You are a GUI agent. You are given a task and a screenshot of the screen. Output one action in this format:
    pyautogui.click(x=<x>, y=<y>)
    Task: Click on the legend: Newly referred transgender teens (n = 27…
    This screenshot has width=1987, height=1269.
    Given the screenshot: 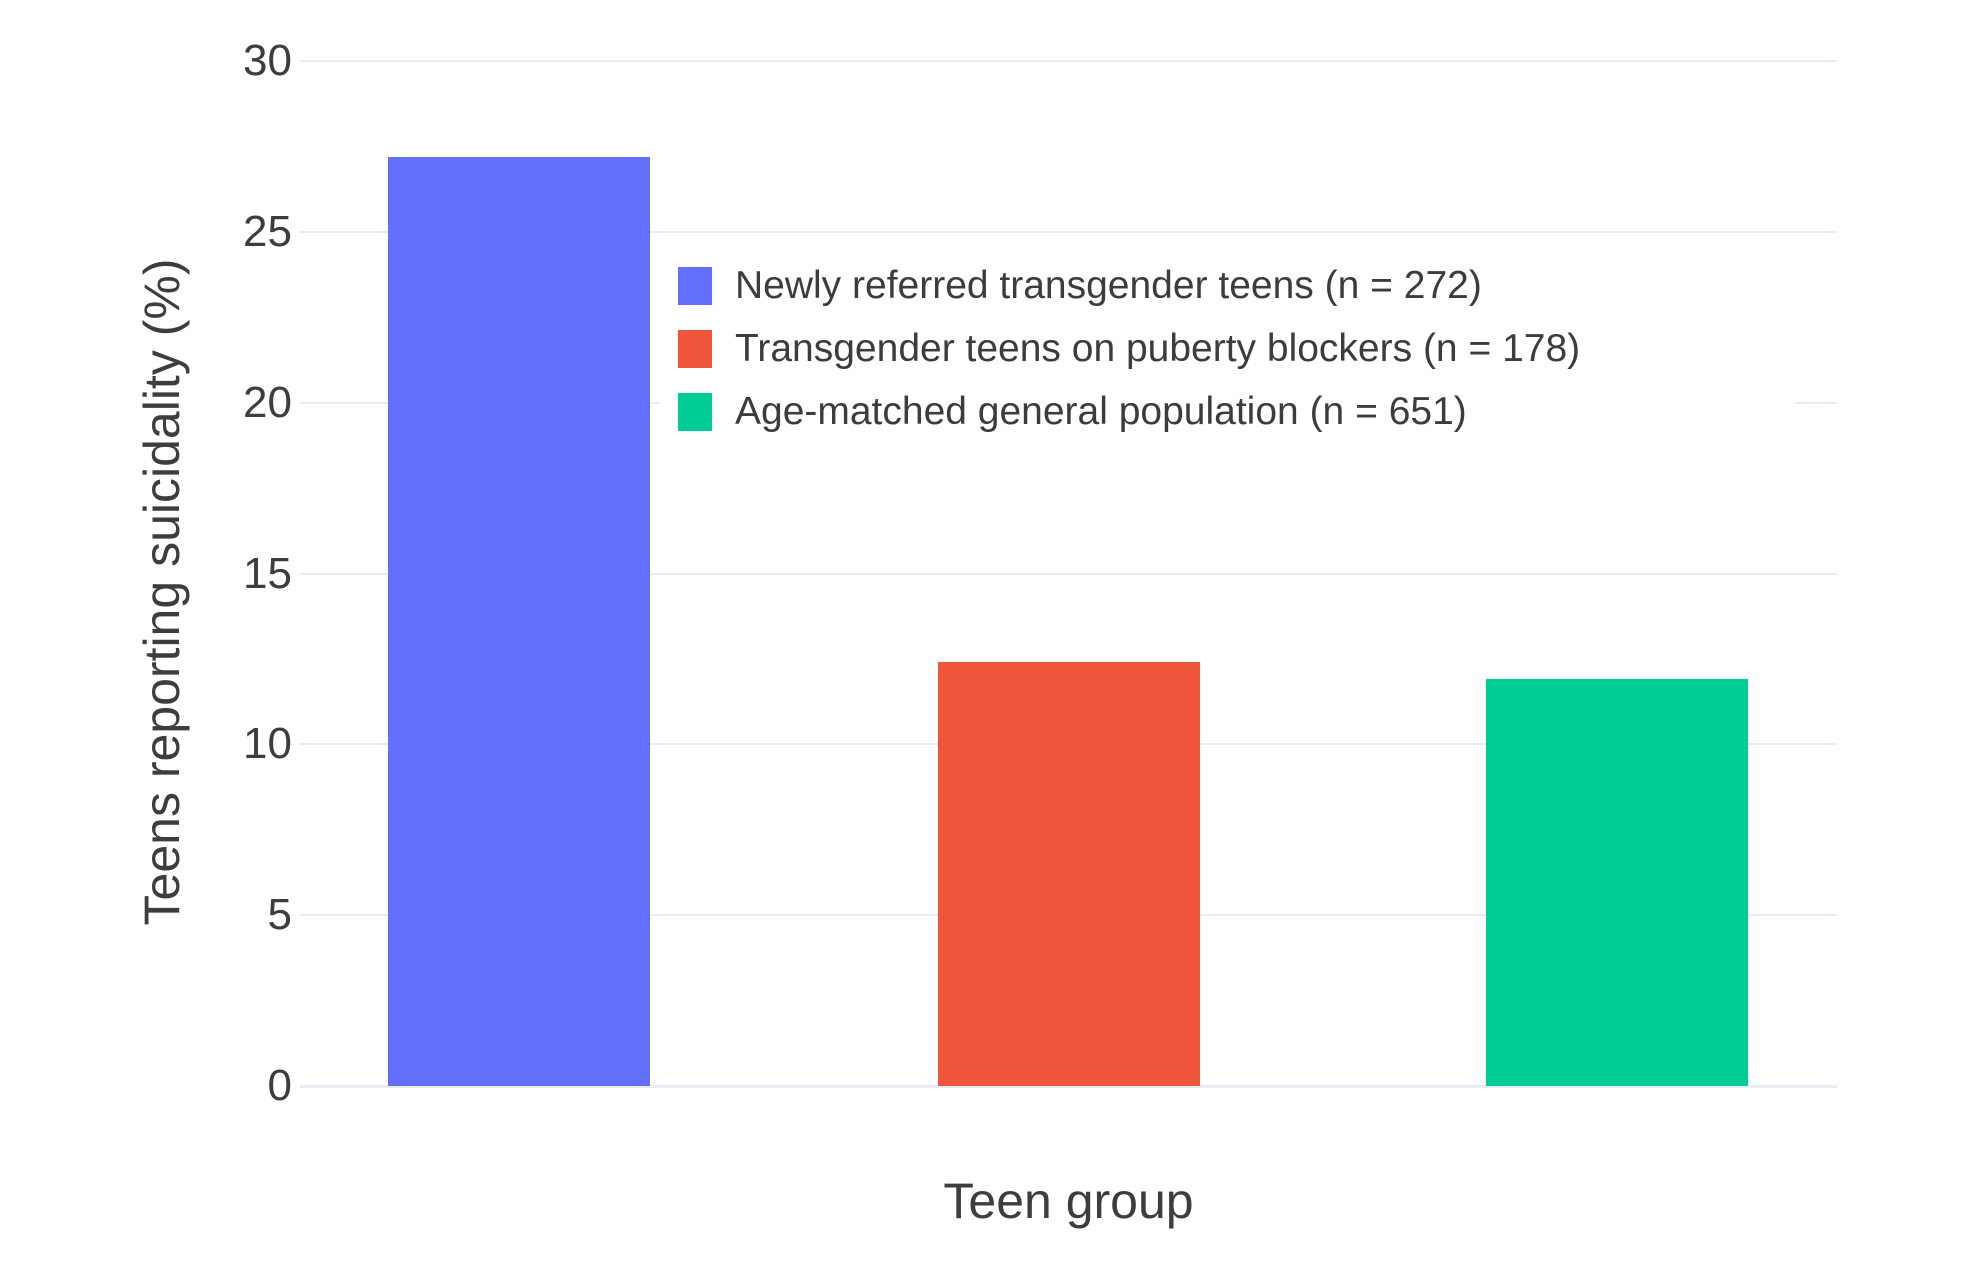 What is the action you would take?
    pyautogui.click(x=1227, y=348)
    